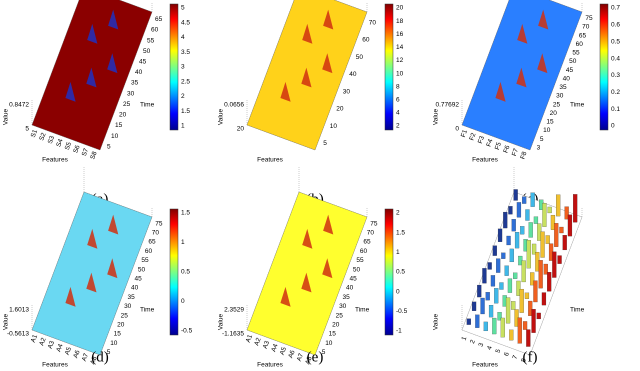 Image resolution: width=640 pixels, height=371 pixels. I want to click on feature-tick-label: F3, so click(481, 140).